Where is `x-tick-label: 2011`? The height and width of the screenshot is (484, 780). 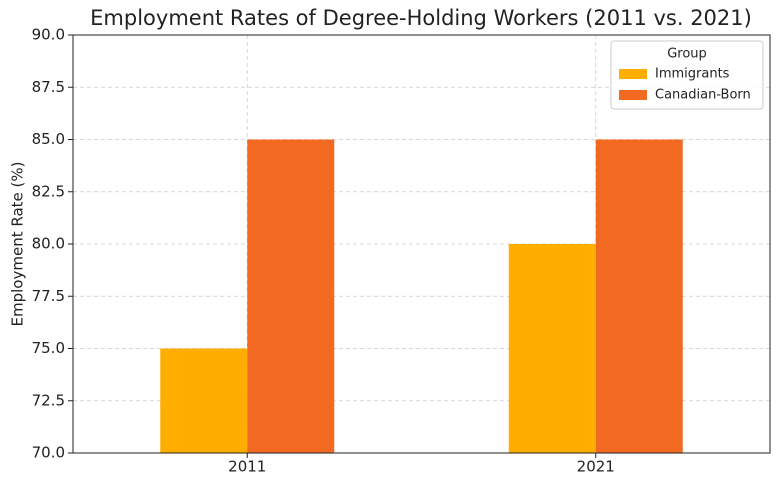 x-tick-label: 2011 is located at coordinates (247, 467).